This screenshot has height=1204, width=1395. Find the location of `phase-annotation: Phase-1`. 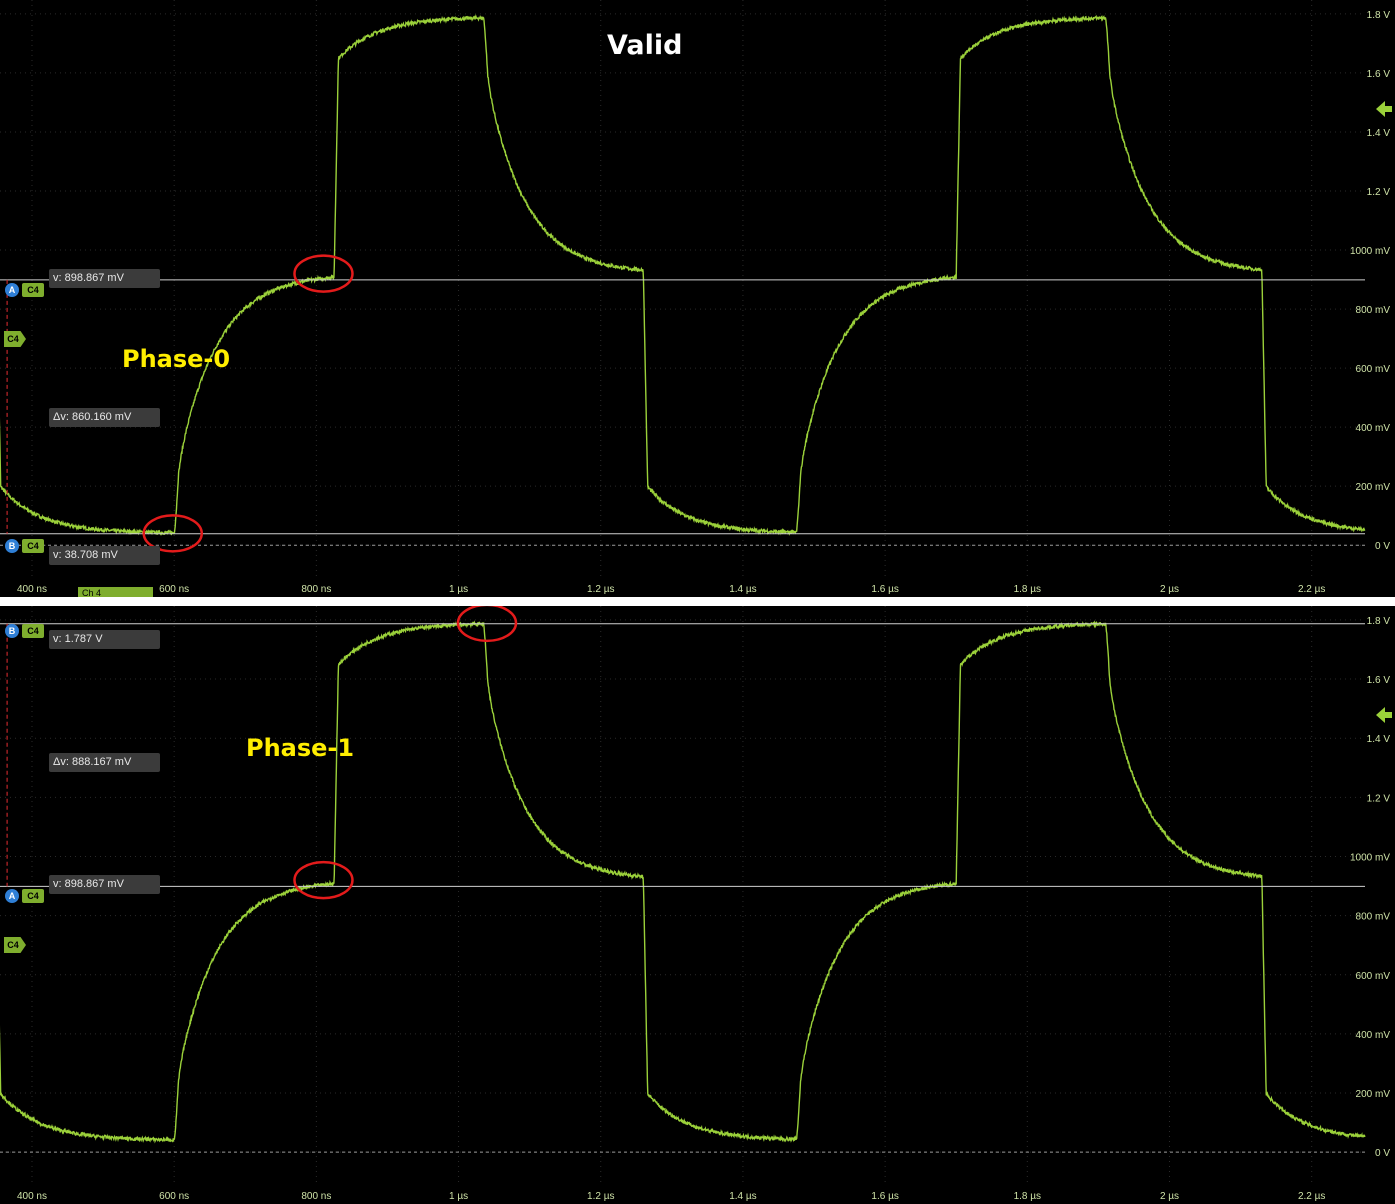

phase-annotation: Phase-1 is located at coordinates (300, 748).